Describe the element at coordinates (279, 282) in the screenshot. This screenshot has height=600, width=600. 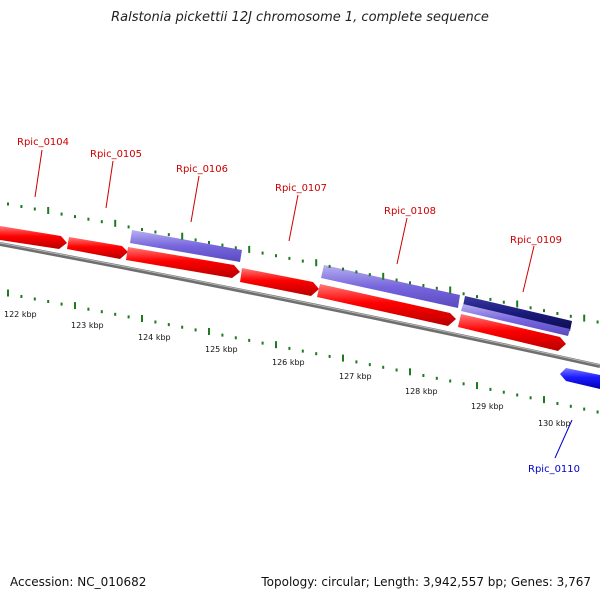
I see `gene-Rpic_0107-cds` at that location.